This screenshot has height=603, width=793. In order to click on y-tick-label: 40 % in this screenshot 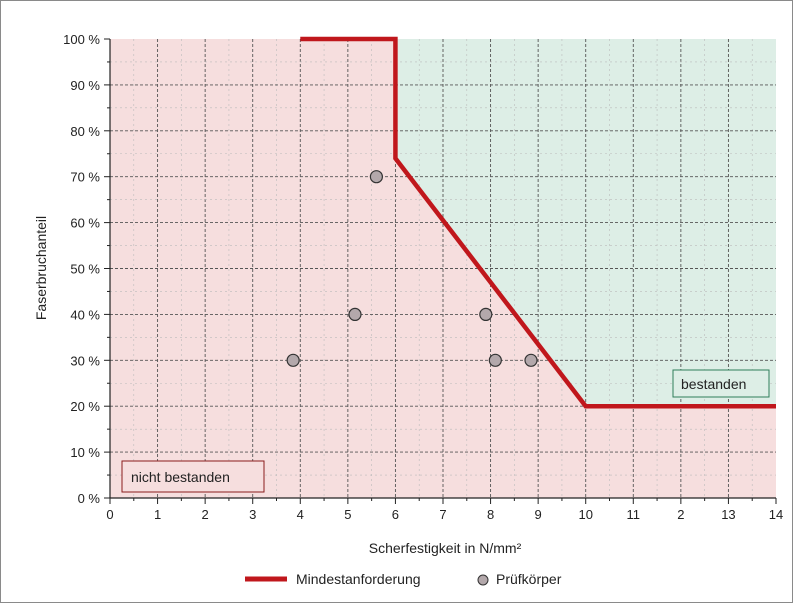, I will do `click(85, 314)`.